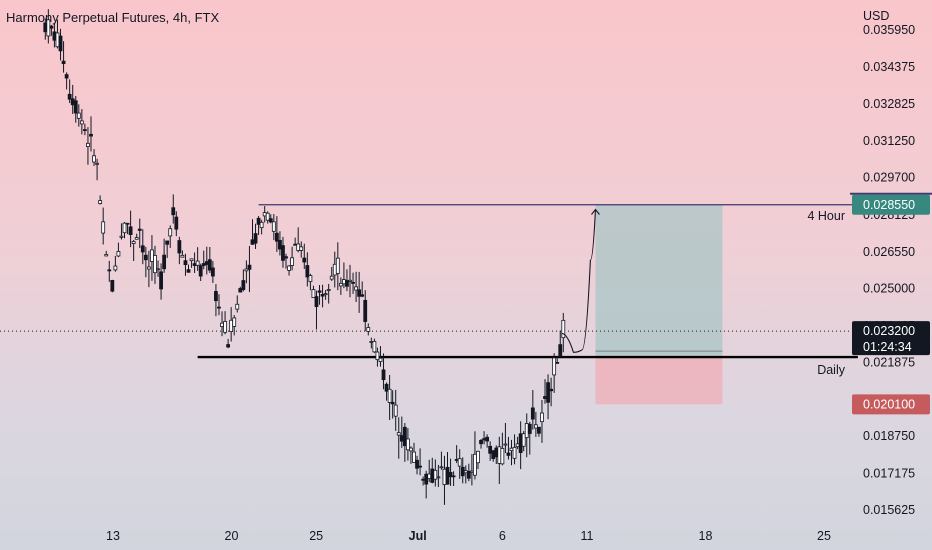 The height and width of the screenshot is (550, 932). What do you see at coordinates (889, 404) in the screenshot?
I see `stop-price-tag-text: 0.020100` at bounding box center [889, 404].